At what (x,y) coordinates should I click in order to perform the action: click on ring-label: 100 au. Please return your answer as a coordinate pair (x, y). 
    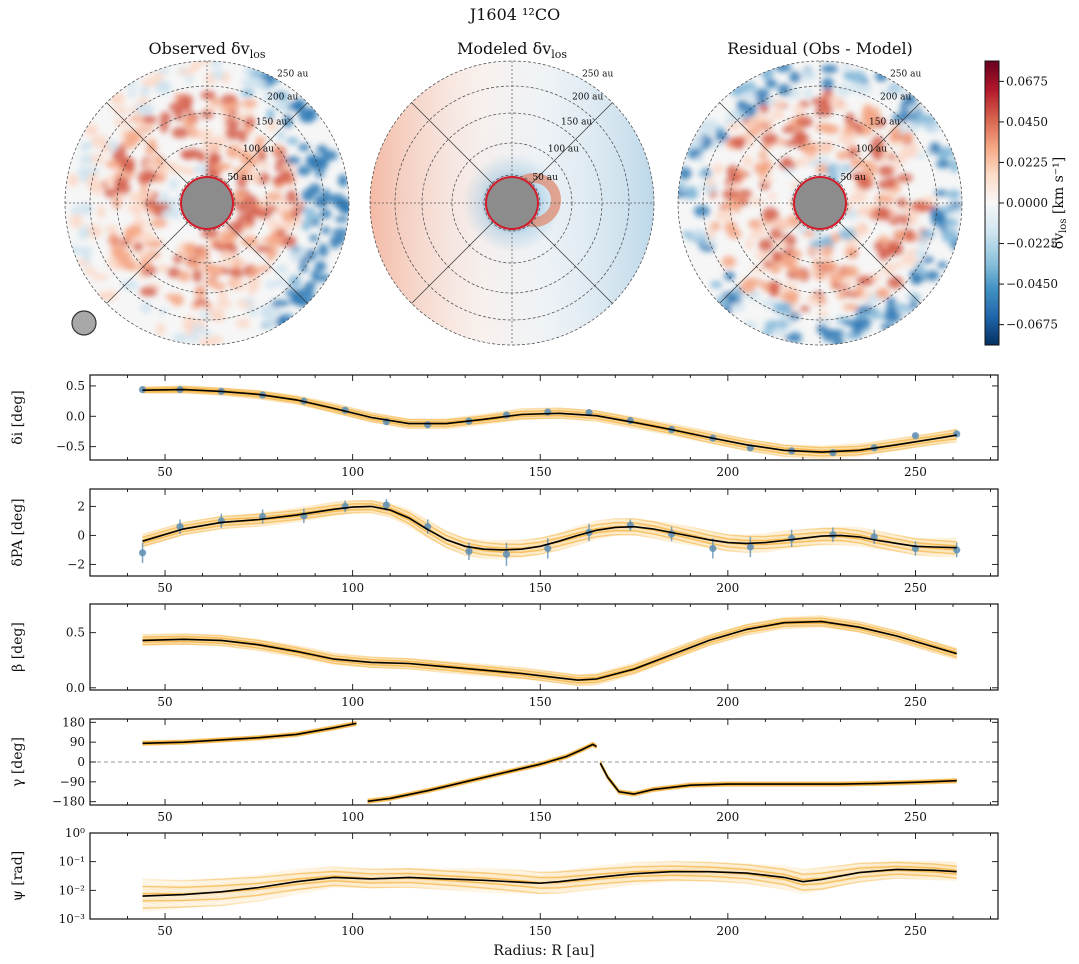
    Looking at the image, I should click on (563, 149).